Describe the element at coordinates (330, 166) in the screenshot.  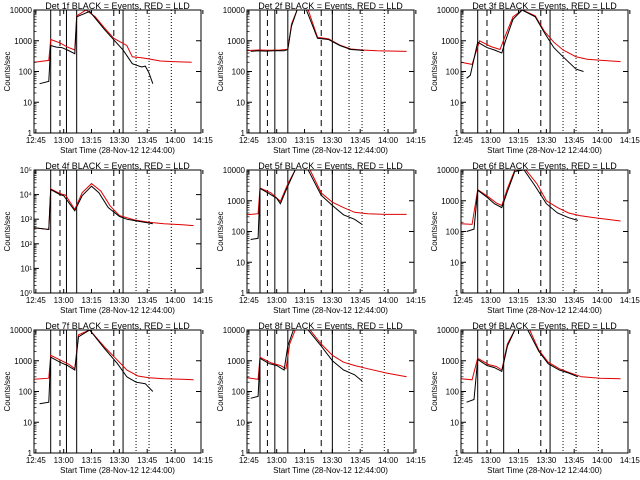
I see `chart-title: Det 5f BLACK = Events, RED = LLD` at that location.